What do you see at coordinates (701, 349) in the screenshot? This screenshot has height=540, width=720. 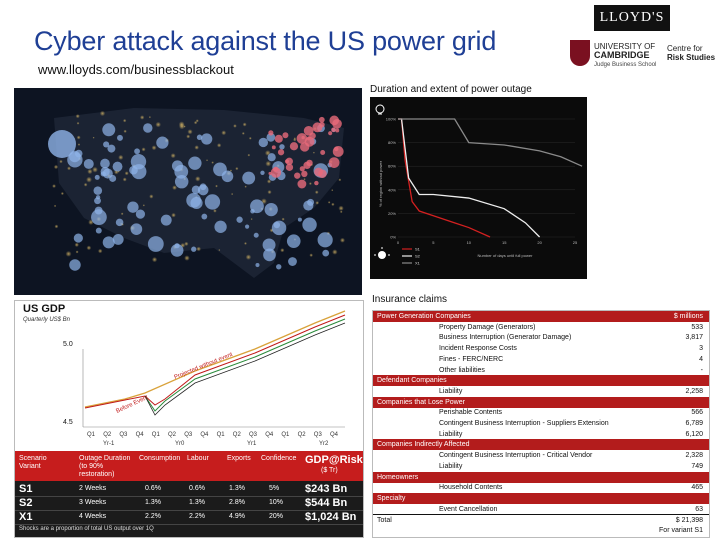 I see `claims-value: 3` at bounding box center [701, 349].